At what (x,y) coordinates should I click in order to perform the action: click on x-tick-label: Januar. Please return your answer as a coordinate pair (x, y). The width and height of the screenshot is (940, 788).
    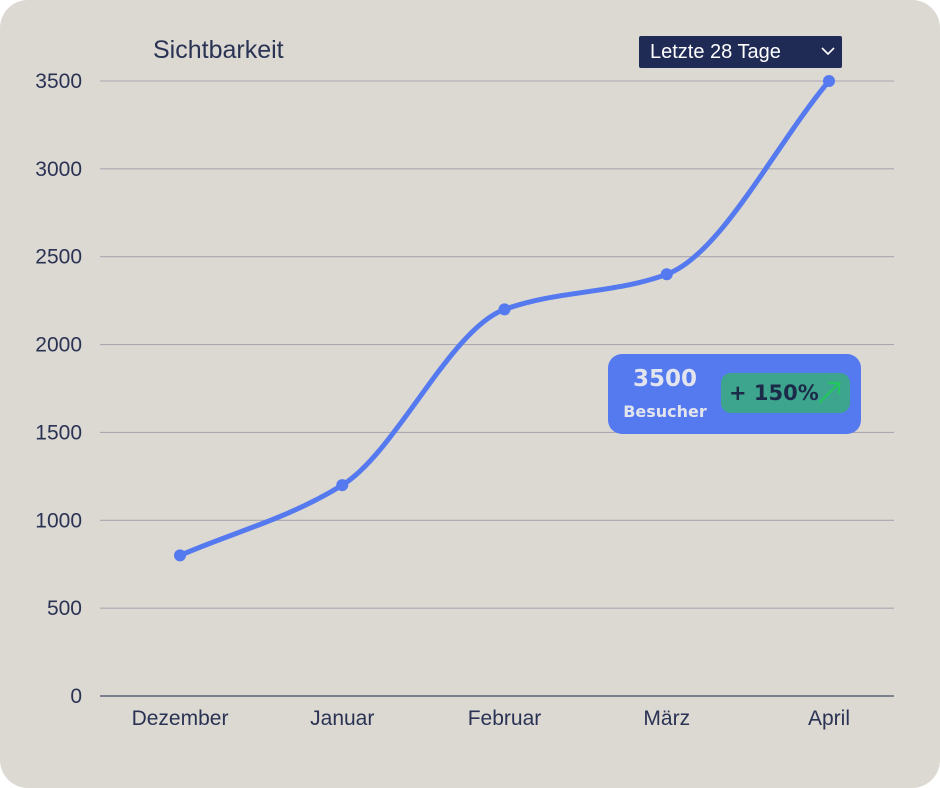
    Looking at the image, I should click on (342, 718).